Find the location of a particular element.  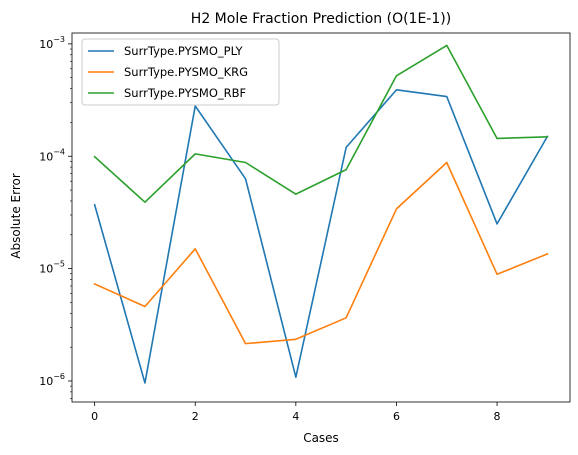

legend-box is located at coordinates (180, 72).